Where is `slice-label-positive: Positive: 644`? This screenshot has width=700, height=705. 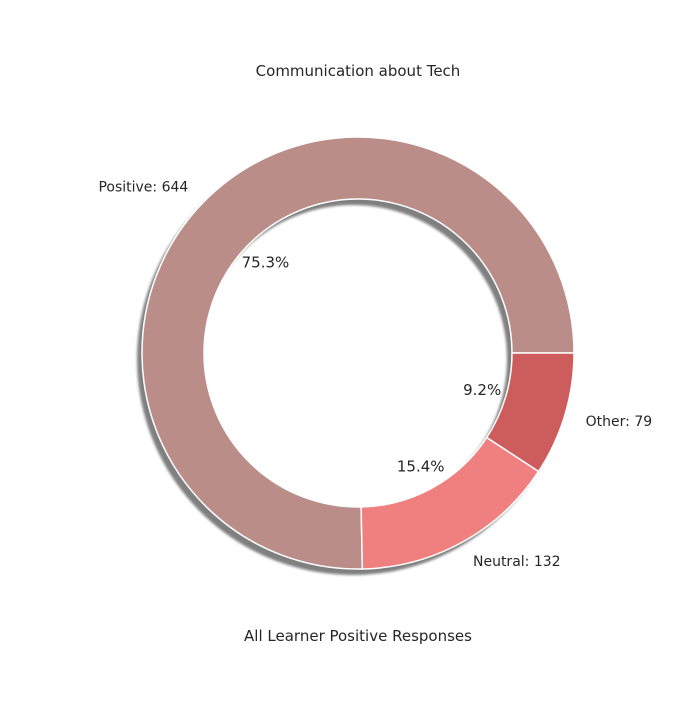 slice-label-positive: Positive: 644 is located at coordinates (143, 188).